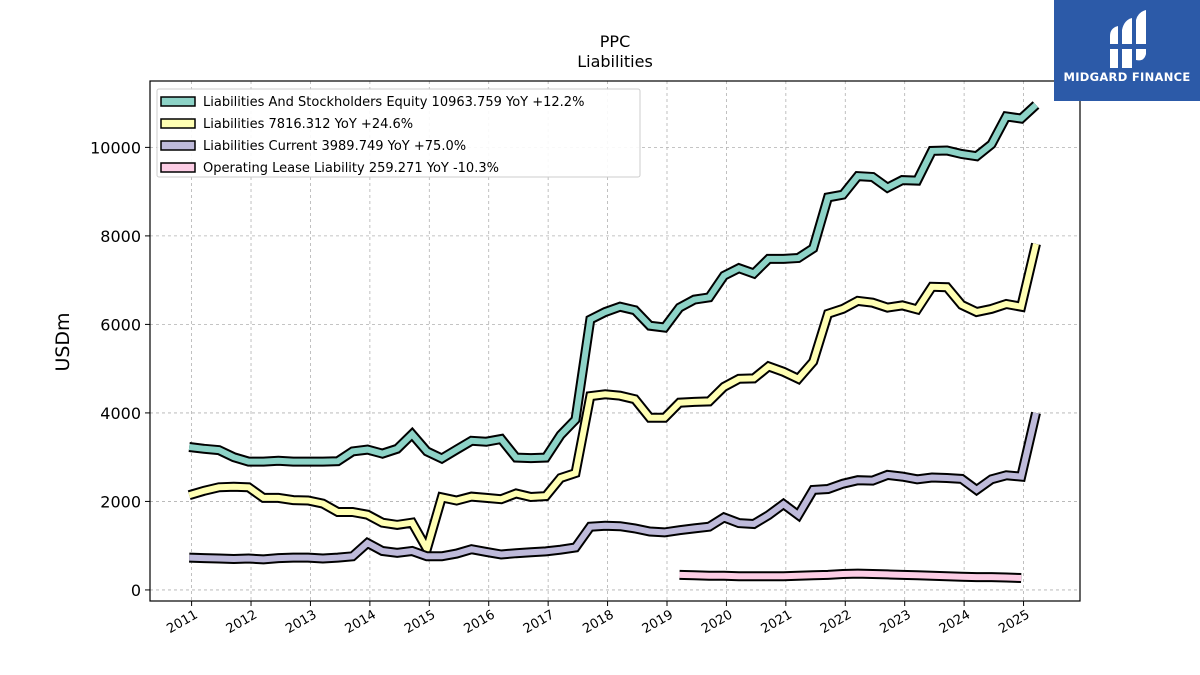  I want to click on y-tick-label: 0, so click(136, 590).